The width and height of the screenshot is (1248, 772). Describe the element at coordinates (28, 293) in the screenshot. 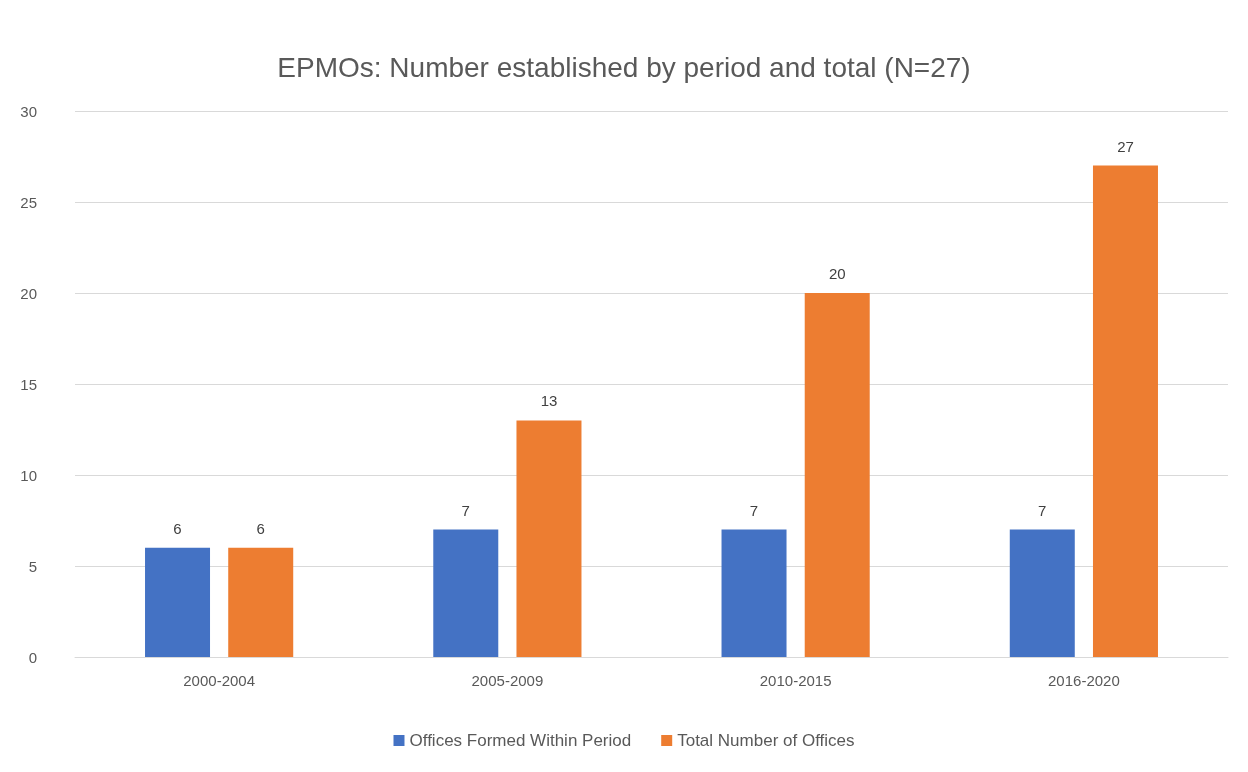

I see `y-tick-label: 20` at that location.